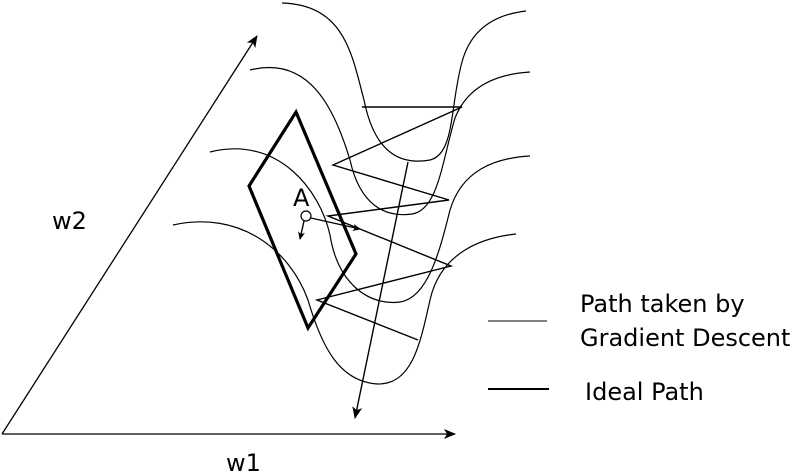 The image size is (805, 473). I want to click on gradient-descent-path, so click(389, 223).